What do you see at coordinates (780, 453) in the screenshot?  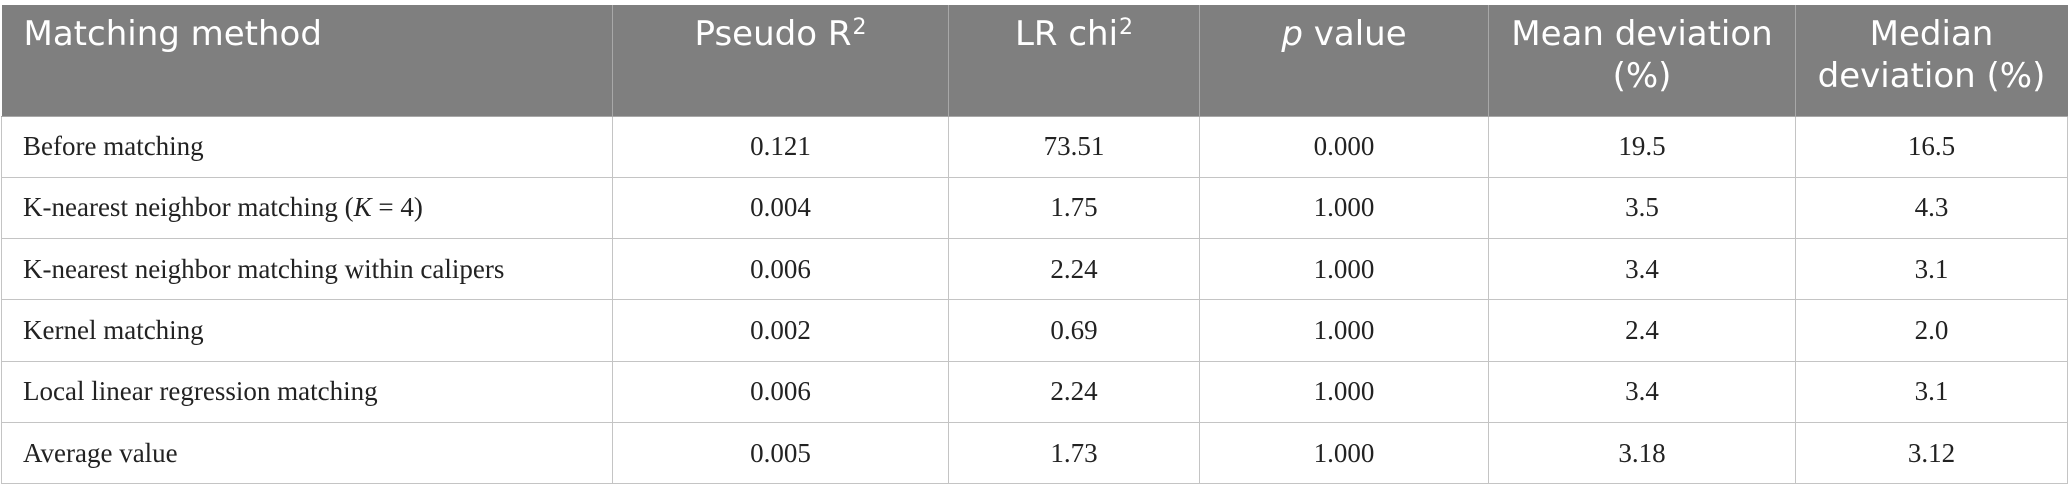 I see `cell-pseudo-r2: 0.005` at bounding box center [780, 453].